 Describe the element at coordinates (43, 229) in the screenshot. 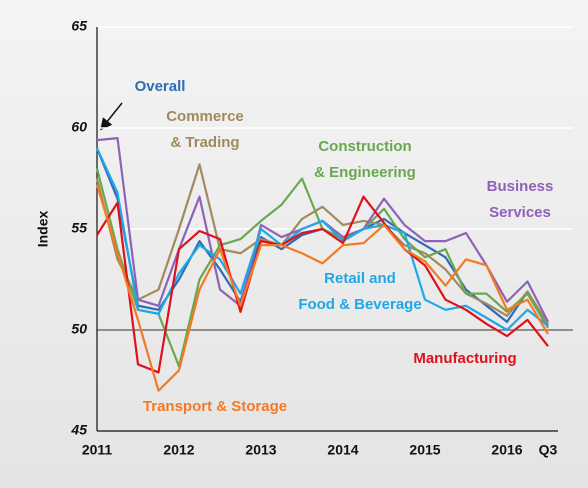

I see `y-axis-label: Index` at that location.